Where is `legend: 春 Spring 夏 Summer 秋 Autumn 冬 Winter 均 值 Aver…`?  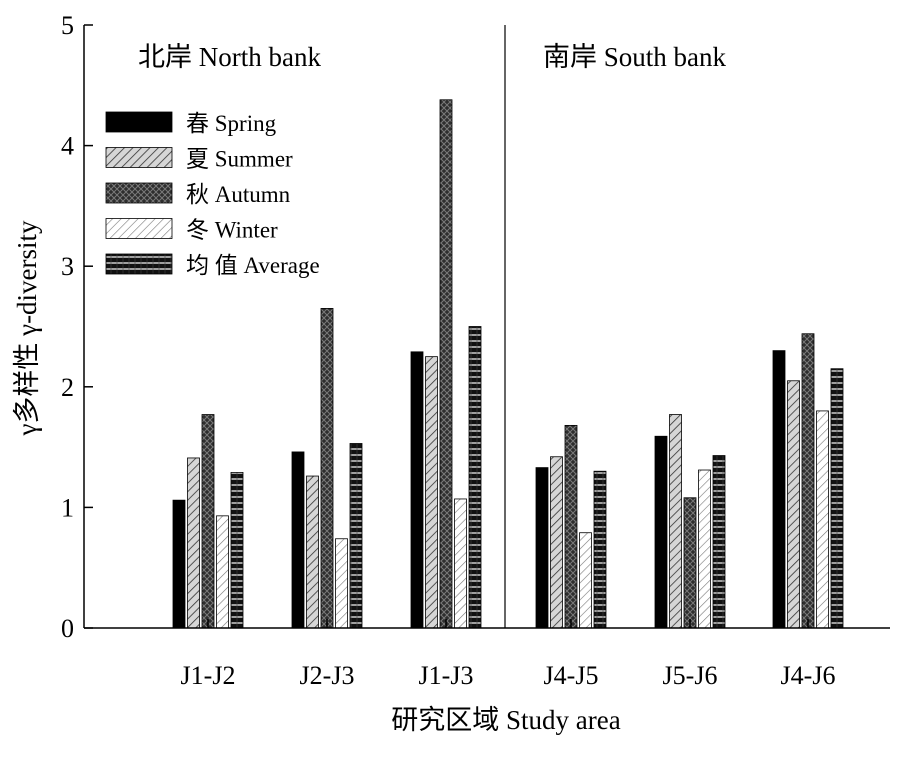
legend: 春 Spring 夏 Summer 秋 Autumn 冬 Winter 均 值 Aver… is located at coordinates (212, 194).